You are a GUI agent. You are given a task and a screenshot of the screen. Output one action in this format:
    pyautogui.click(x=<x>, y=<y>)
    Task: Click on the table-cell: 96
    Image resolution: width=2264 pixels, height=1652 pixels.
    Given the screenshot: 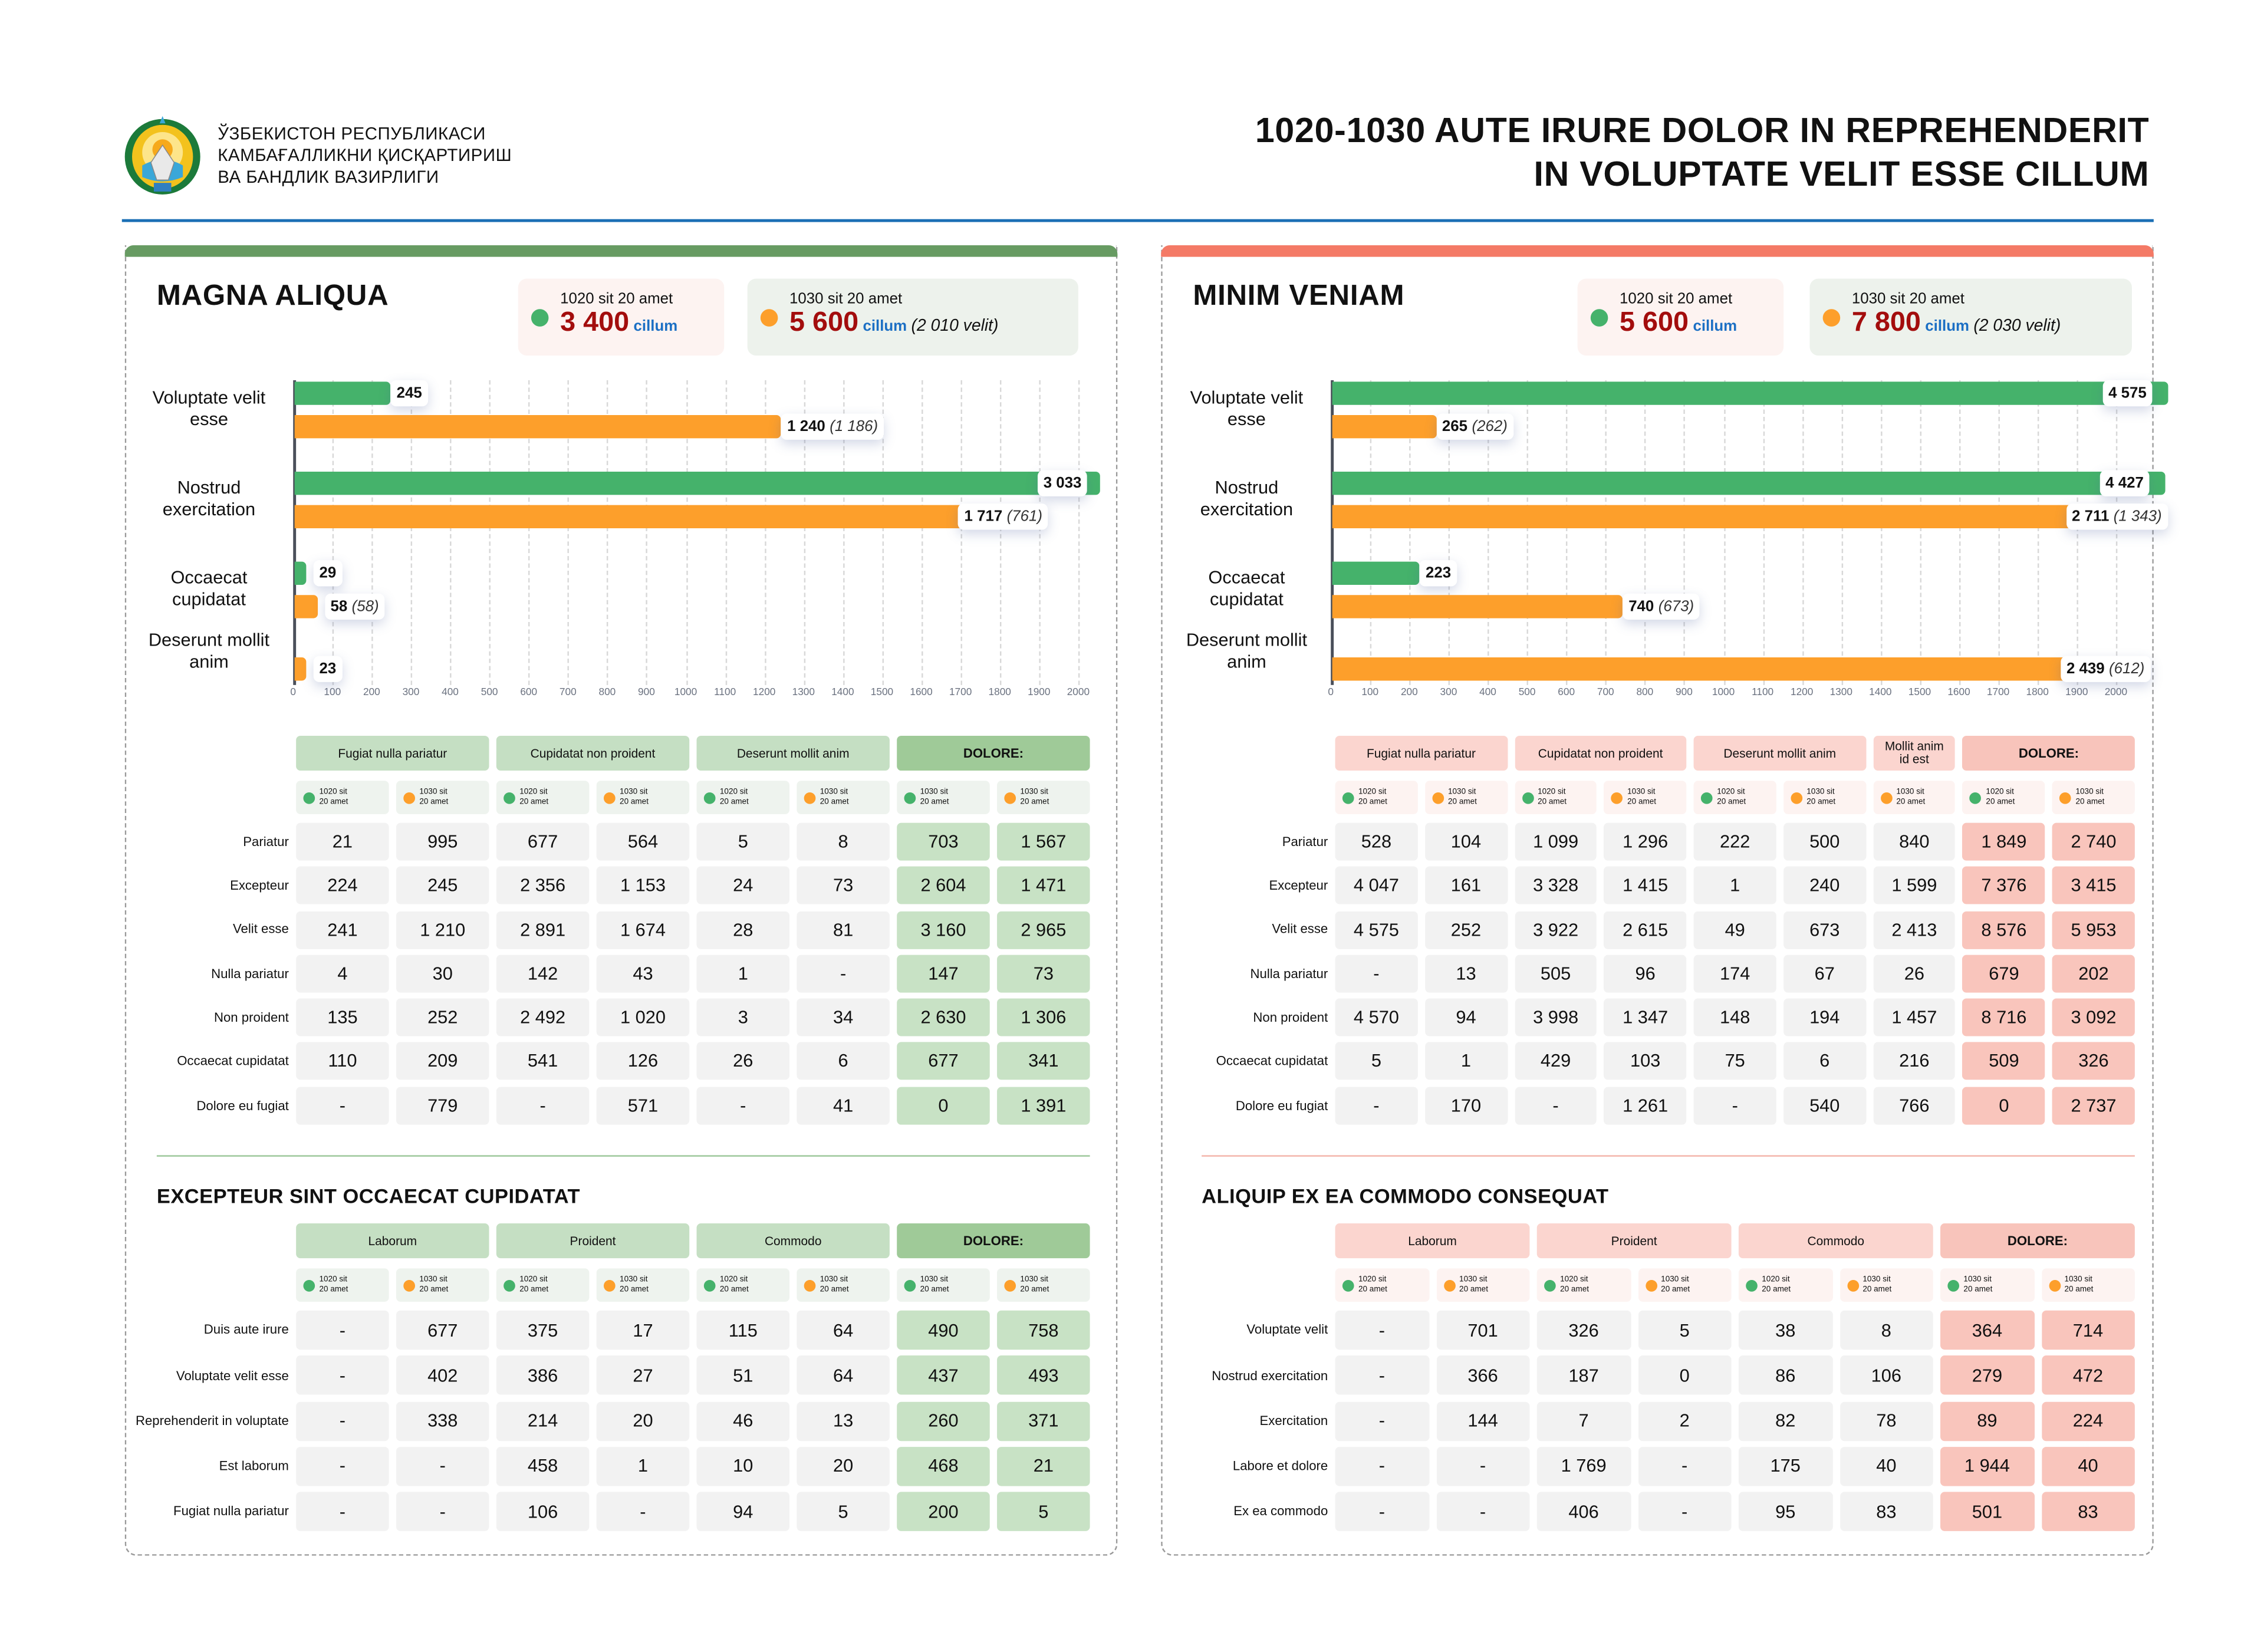 What is the action you would take?
    pyautogui.click(x=1645, y=974)
    